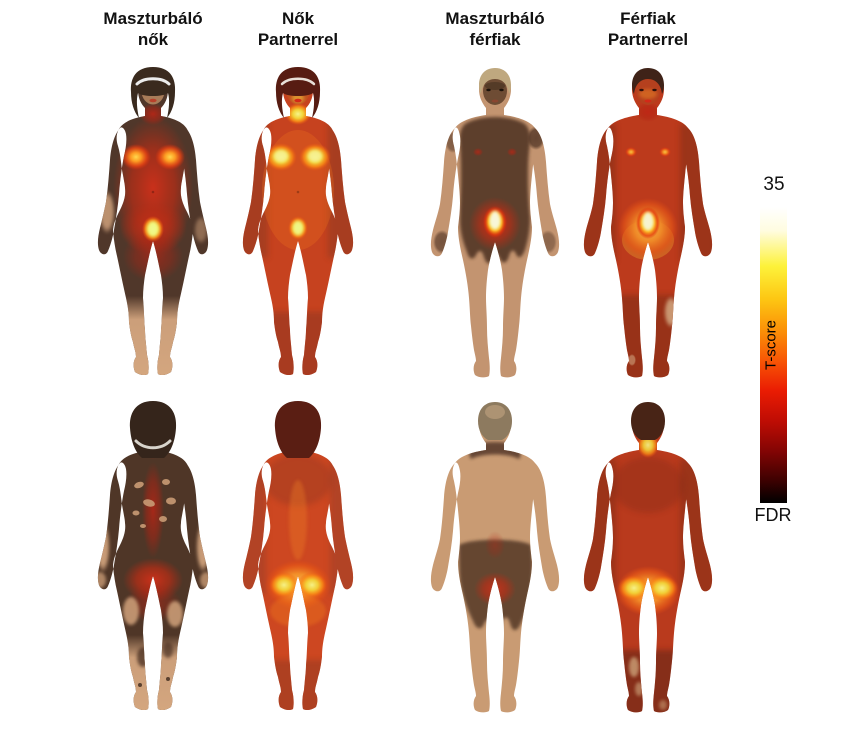 This screenshot has width=850, height=734. Describe the element at coordinates (495, 29) in the screenshot. I see `column-title-masturbating-men: Maszturbáló férfiak` at that location.